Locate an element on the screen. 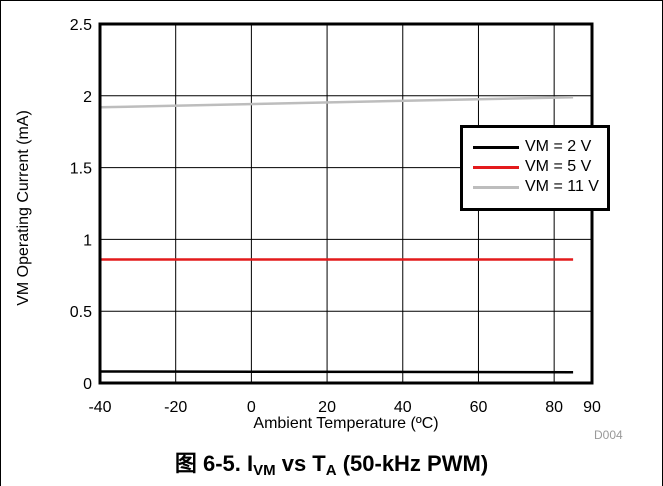 This screenshot has width=663, height=486. x-axis-title: Ambient Temperature (ºC) is located at coordinates (346, 423).